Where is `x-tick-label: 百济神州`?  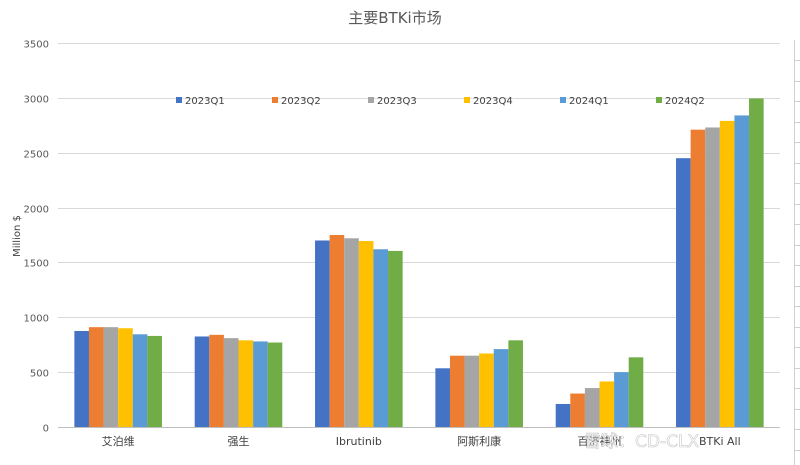 x-tick-label: 百济神州 is located at coordinates (600, 441).